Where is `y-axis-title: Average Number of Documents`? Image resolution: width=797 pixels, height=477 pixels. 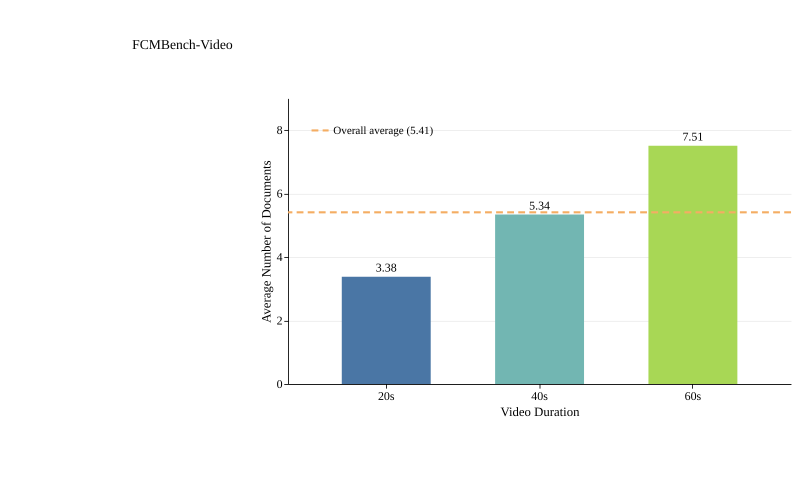
y-axis-title: Average Number of Documents is located at coordinates (267, 241).